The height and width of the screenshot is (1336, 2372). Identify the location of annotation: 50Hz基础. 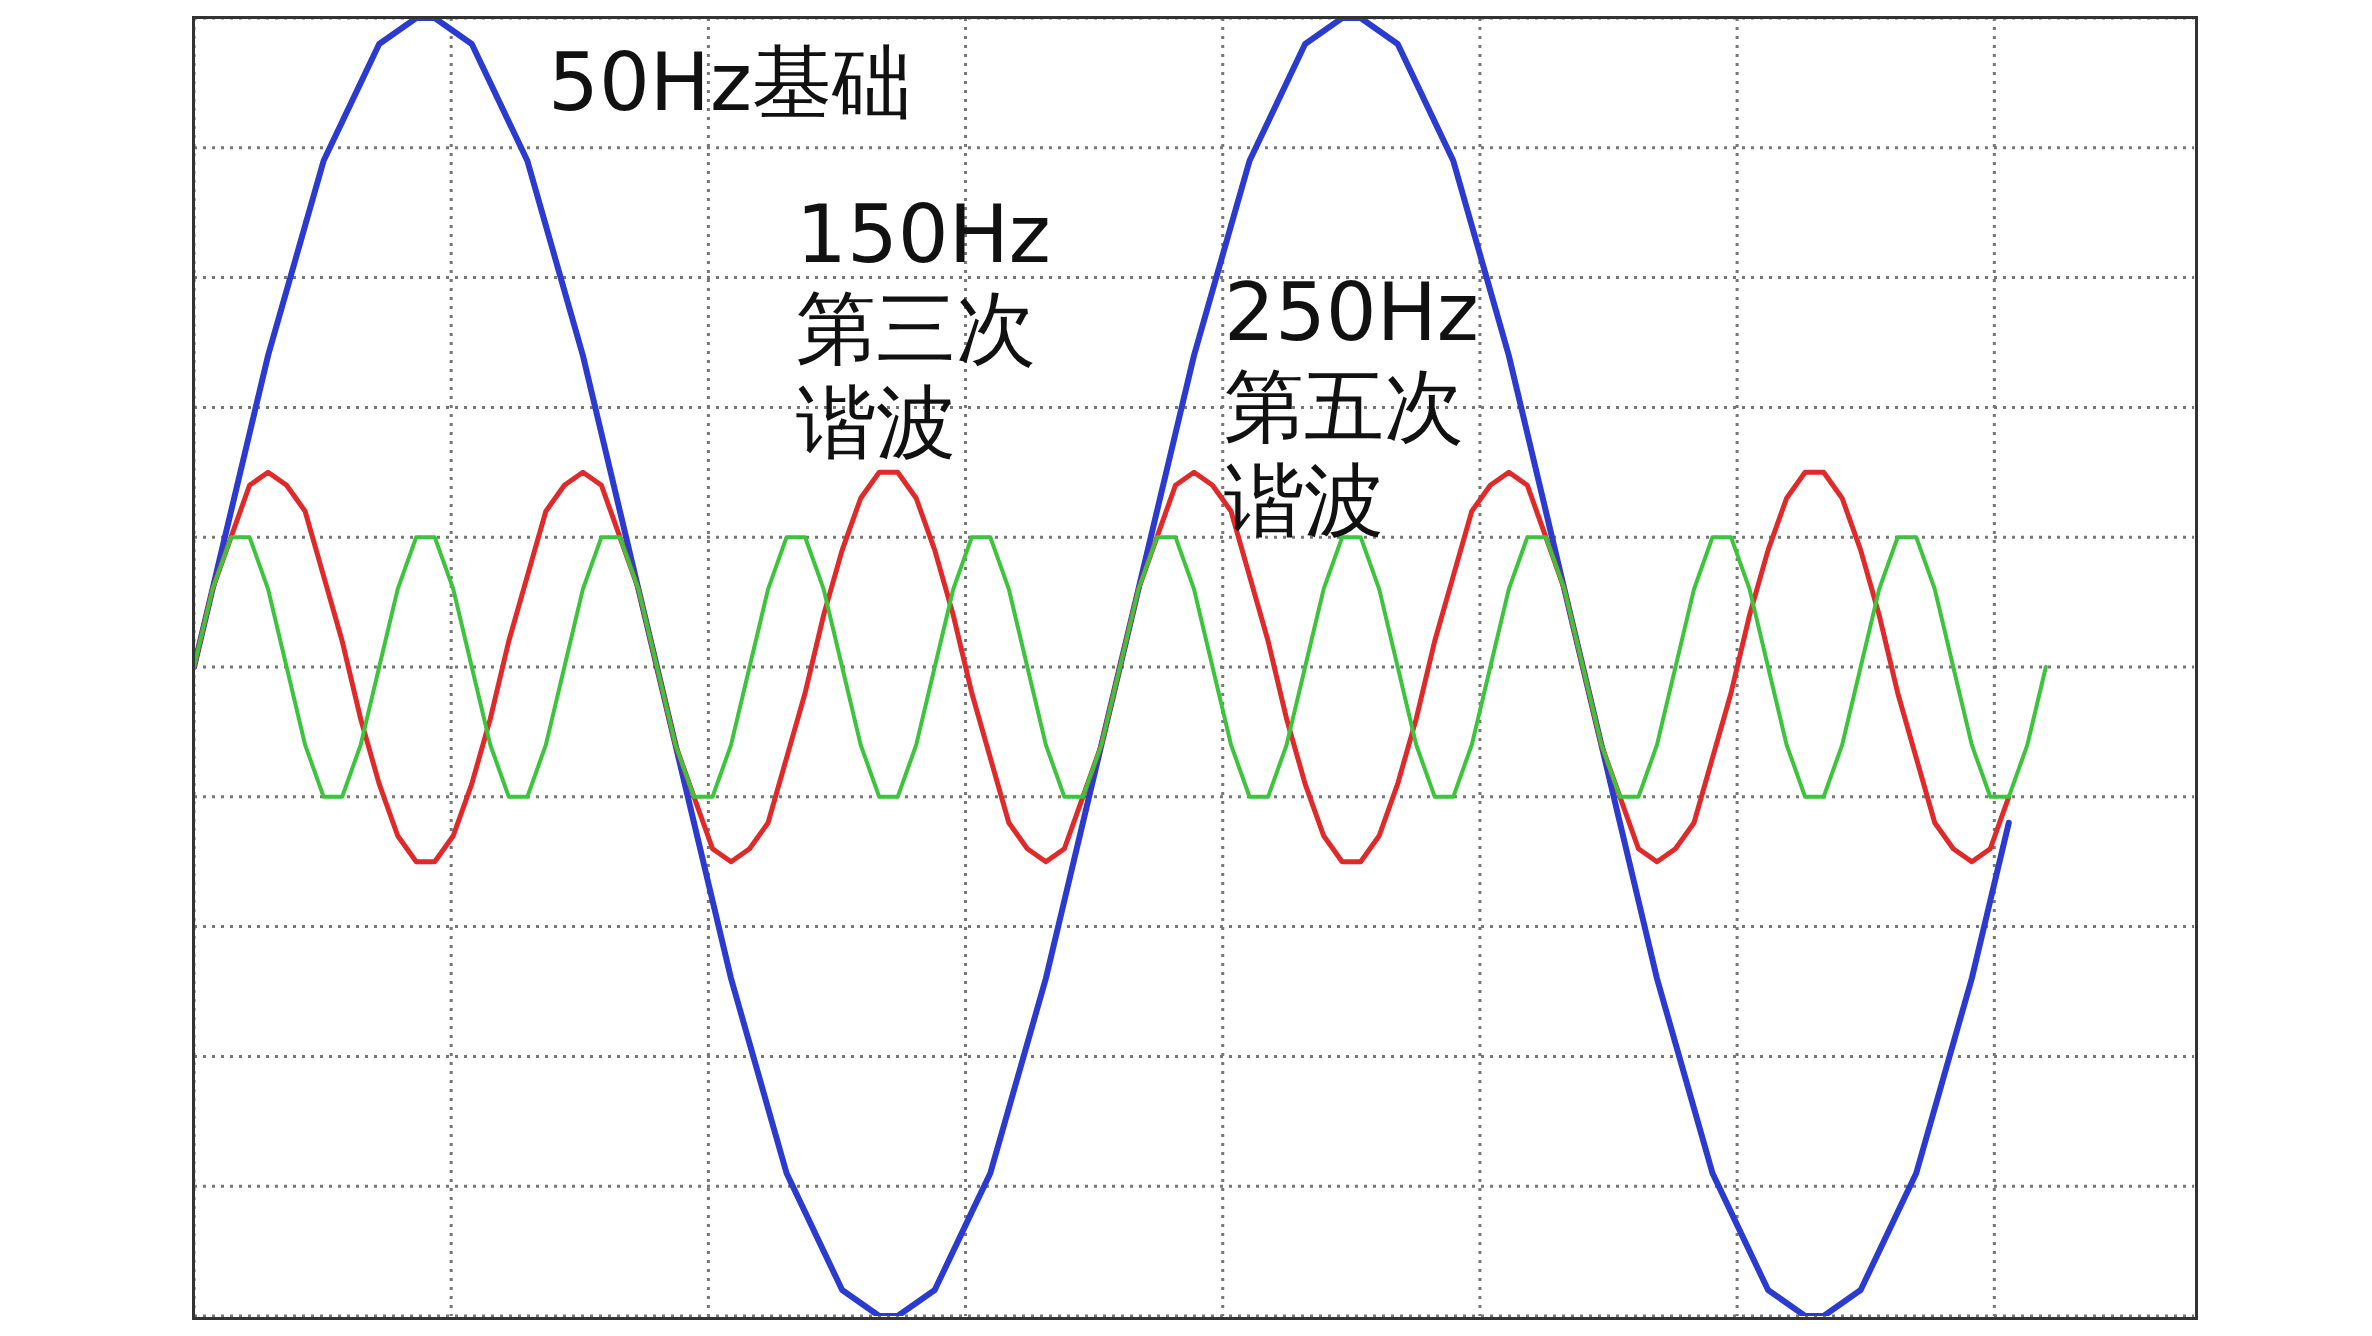
(730, 83).